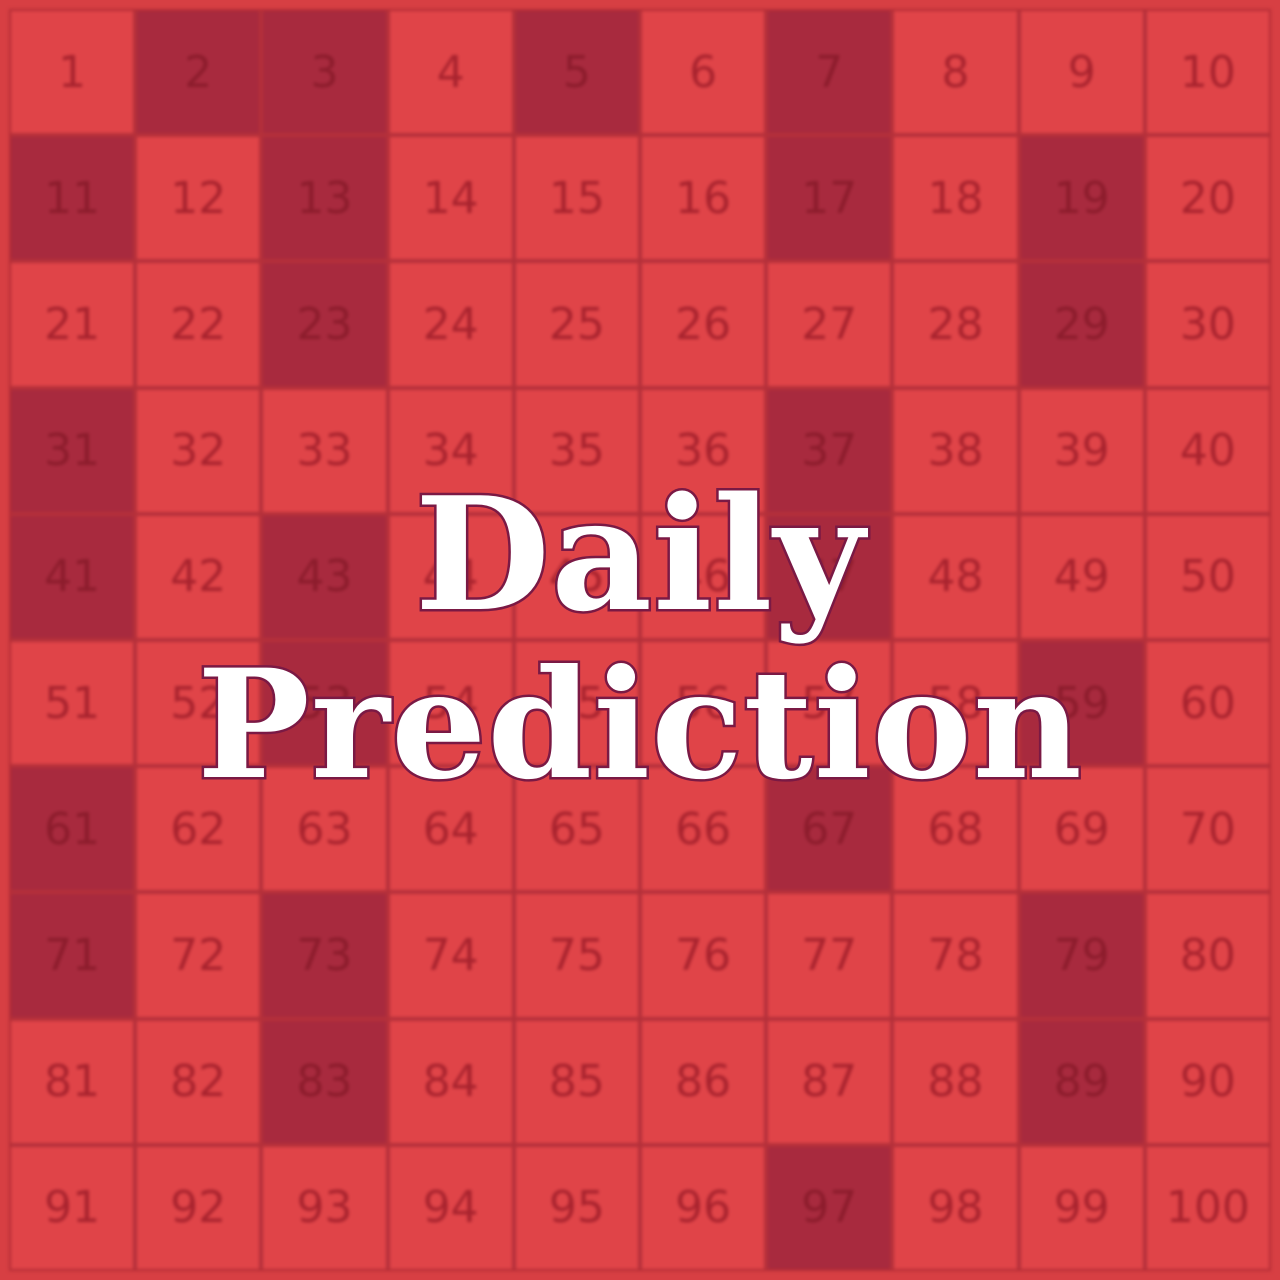 The width and height of the screenshot is (1280, 1280). Describe the element at coordinates (703, 198) in the screenshot. I see `grid-cell-16: 16` at that location.